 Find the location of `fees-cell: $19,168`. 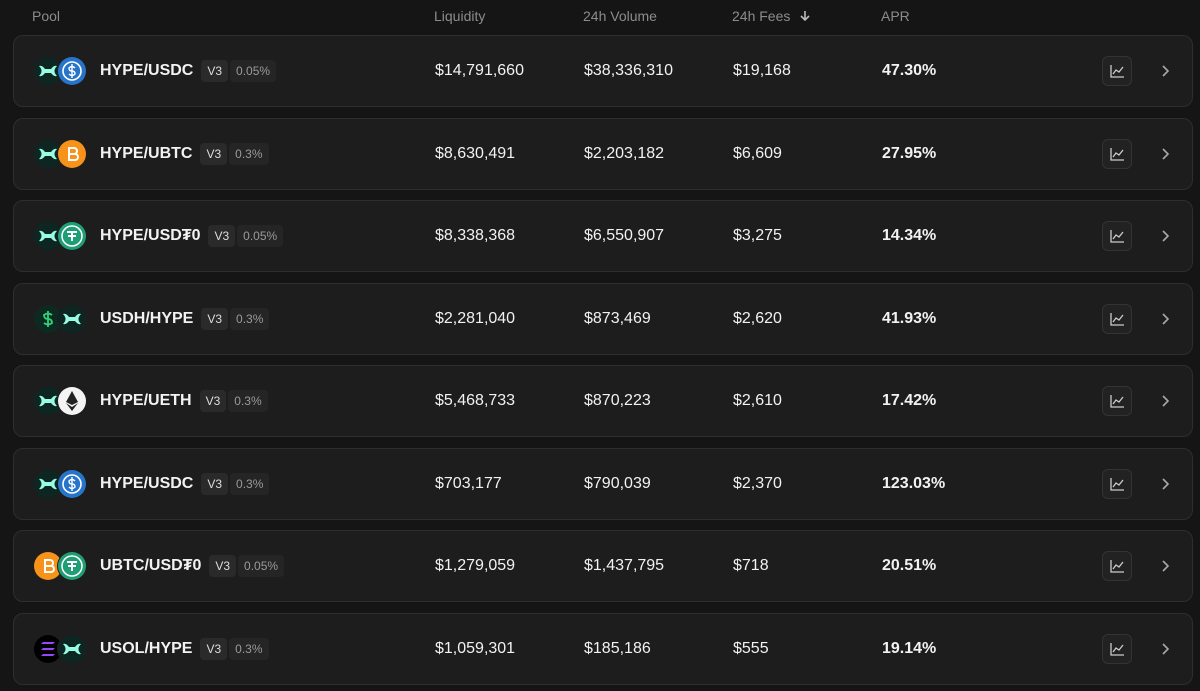

fees-cell: $19,168 is located at coordinates (762, 70).